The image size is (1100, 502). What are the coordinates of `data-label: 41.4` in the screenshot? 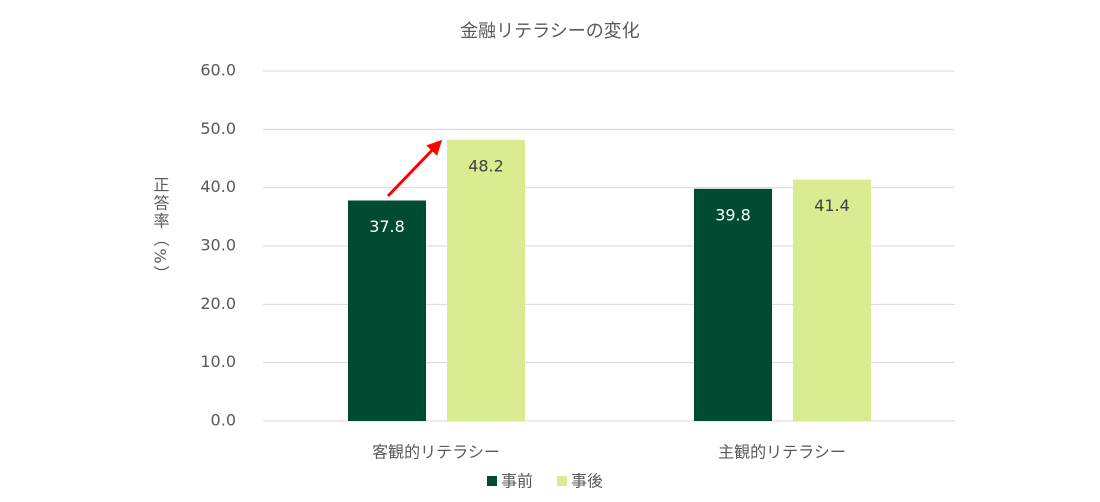 It's located at (832, 205).